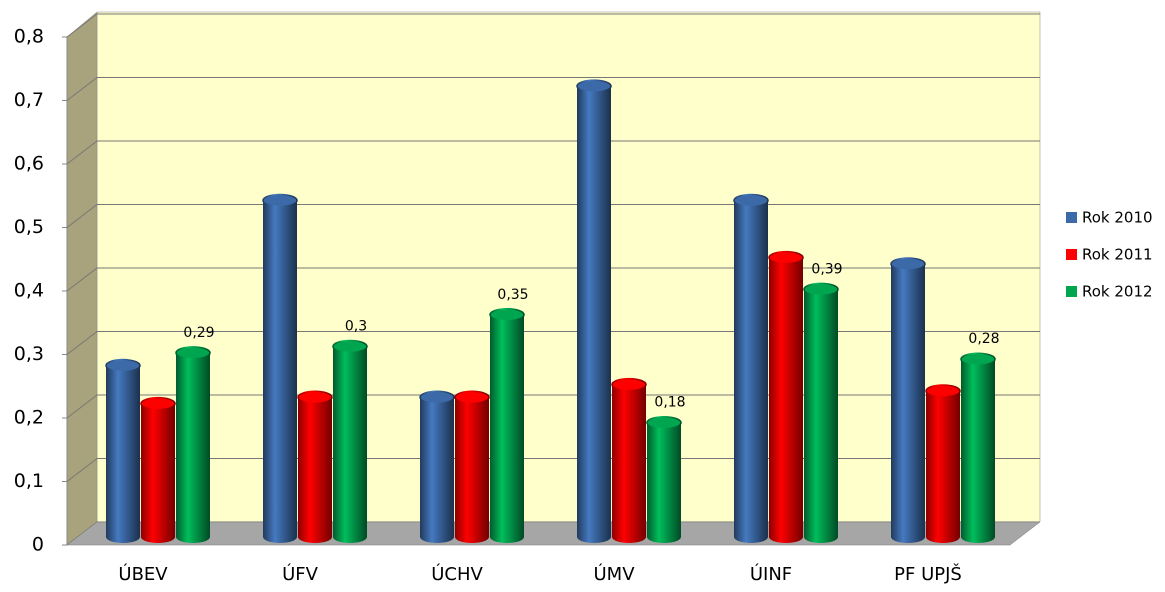 The image size is (1165, 592). What do you see at coordinates (983, 339) in the screenshot?
I see `value-label: 0,28` at bounding box center [983, 339].